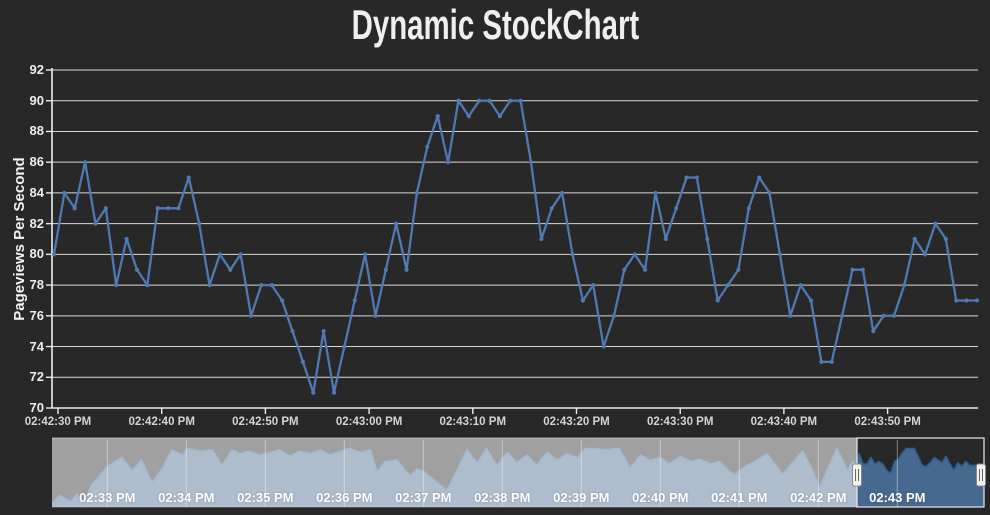 This screenshot has width=990, height=515. What do you see at coordinates (265, 497) in the screenshot?
I see `navigator-label: 02:35 PM` at bounding box center [265, 497].